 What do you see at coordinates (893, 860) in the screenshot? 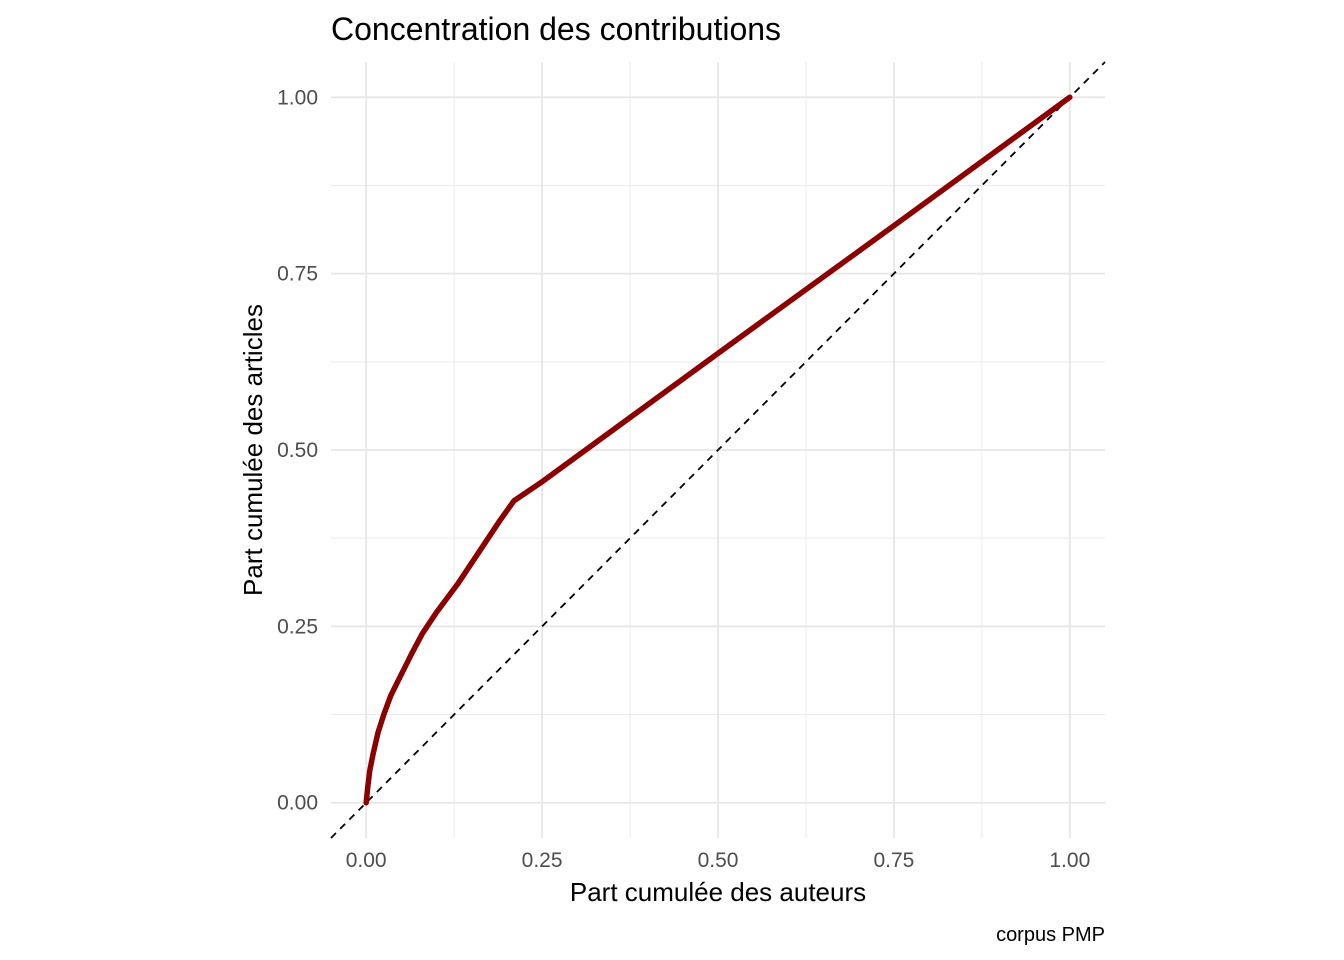
I see `x-tick-label: 0.75` at bounding box center [893, 860].